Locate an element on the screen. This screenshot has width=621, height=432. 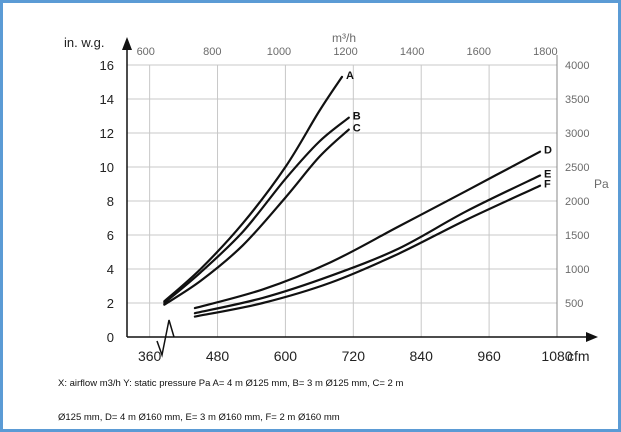
axis-break-symbol is located at coordinates (165, 338).